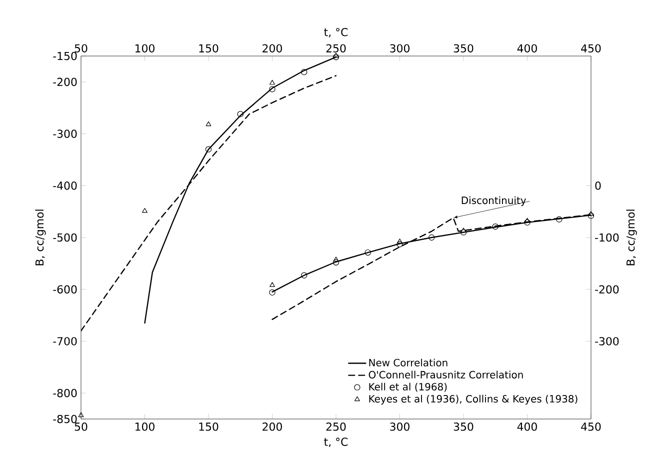  I want to click on y2-tick-label: -200, so click(607, 289).